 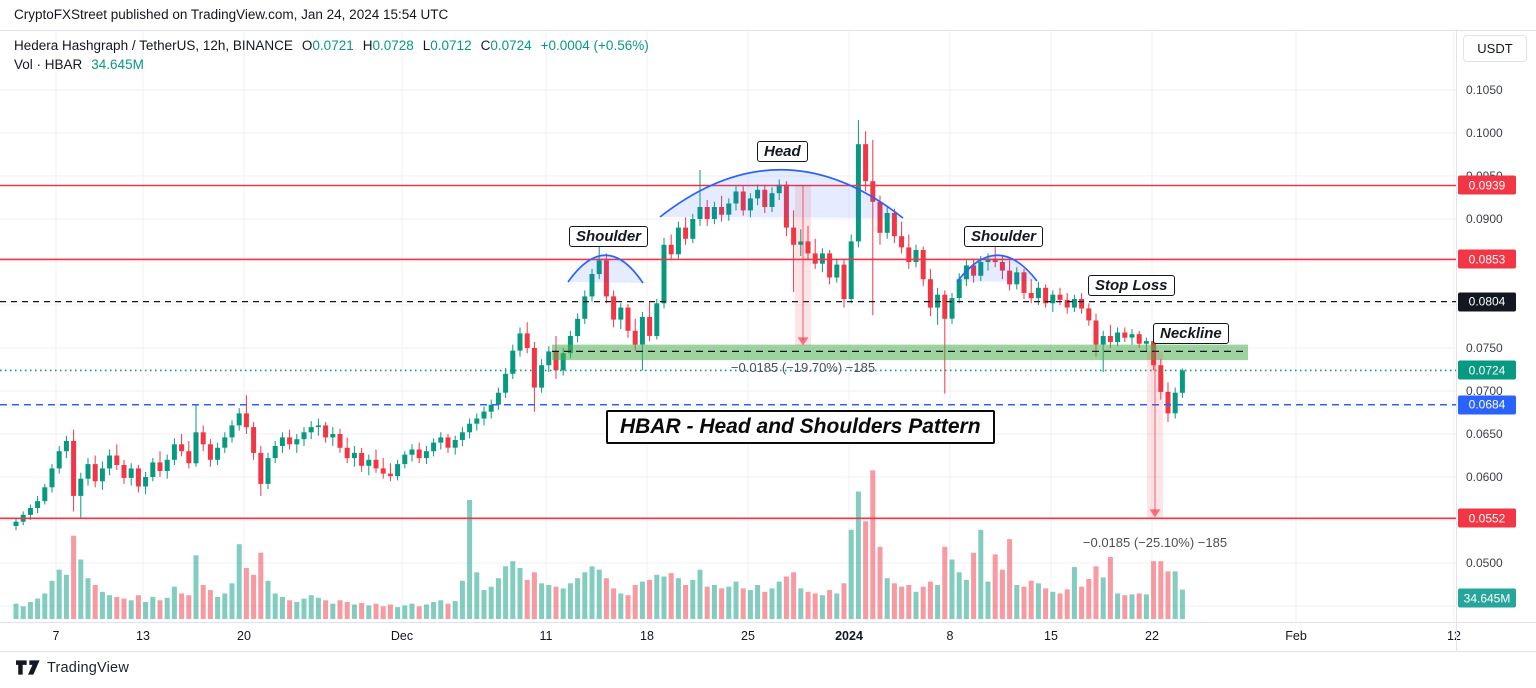 I want to click on time-tick-12: 12, so click(x=1454, y=636).